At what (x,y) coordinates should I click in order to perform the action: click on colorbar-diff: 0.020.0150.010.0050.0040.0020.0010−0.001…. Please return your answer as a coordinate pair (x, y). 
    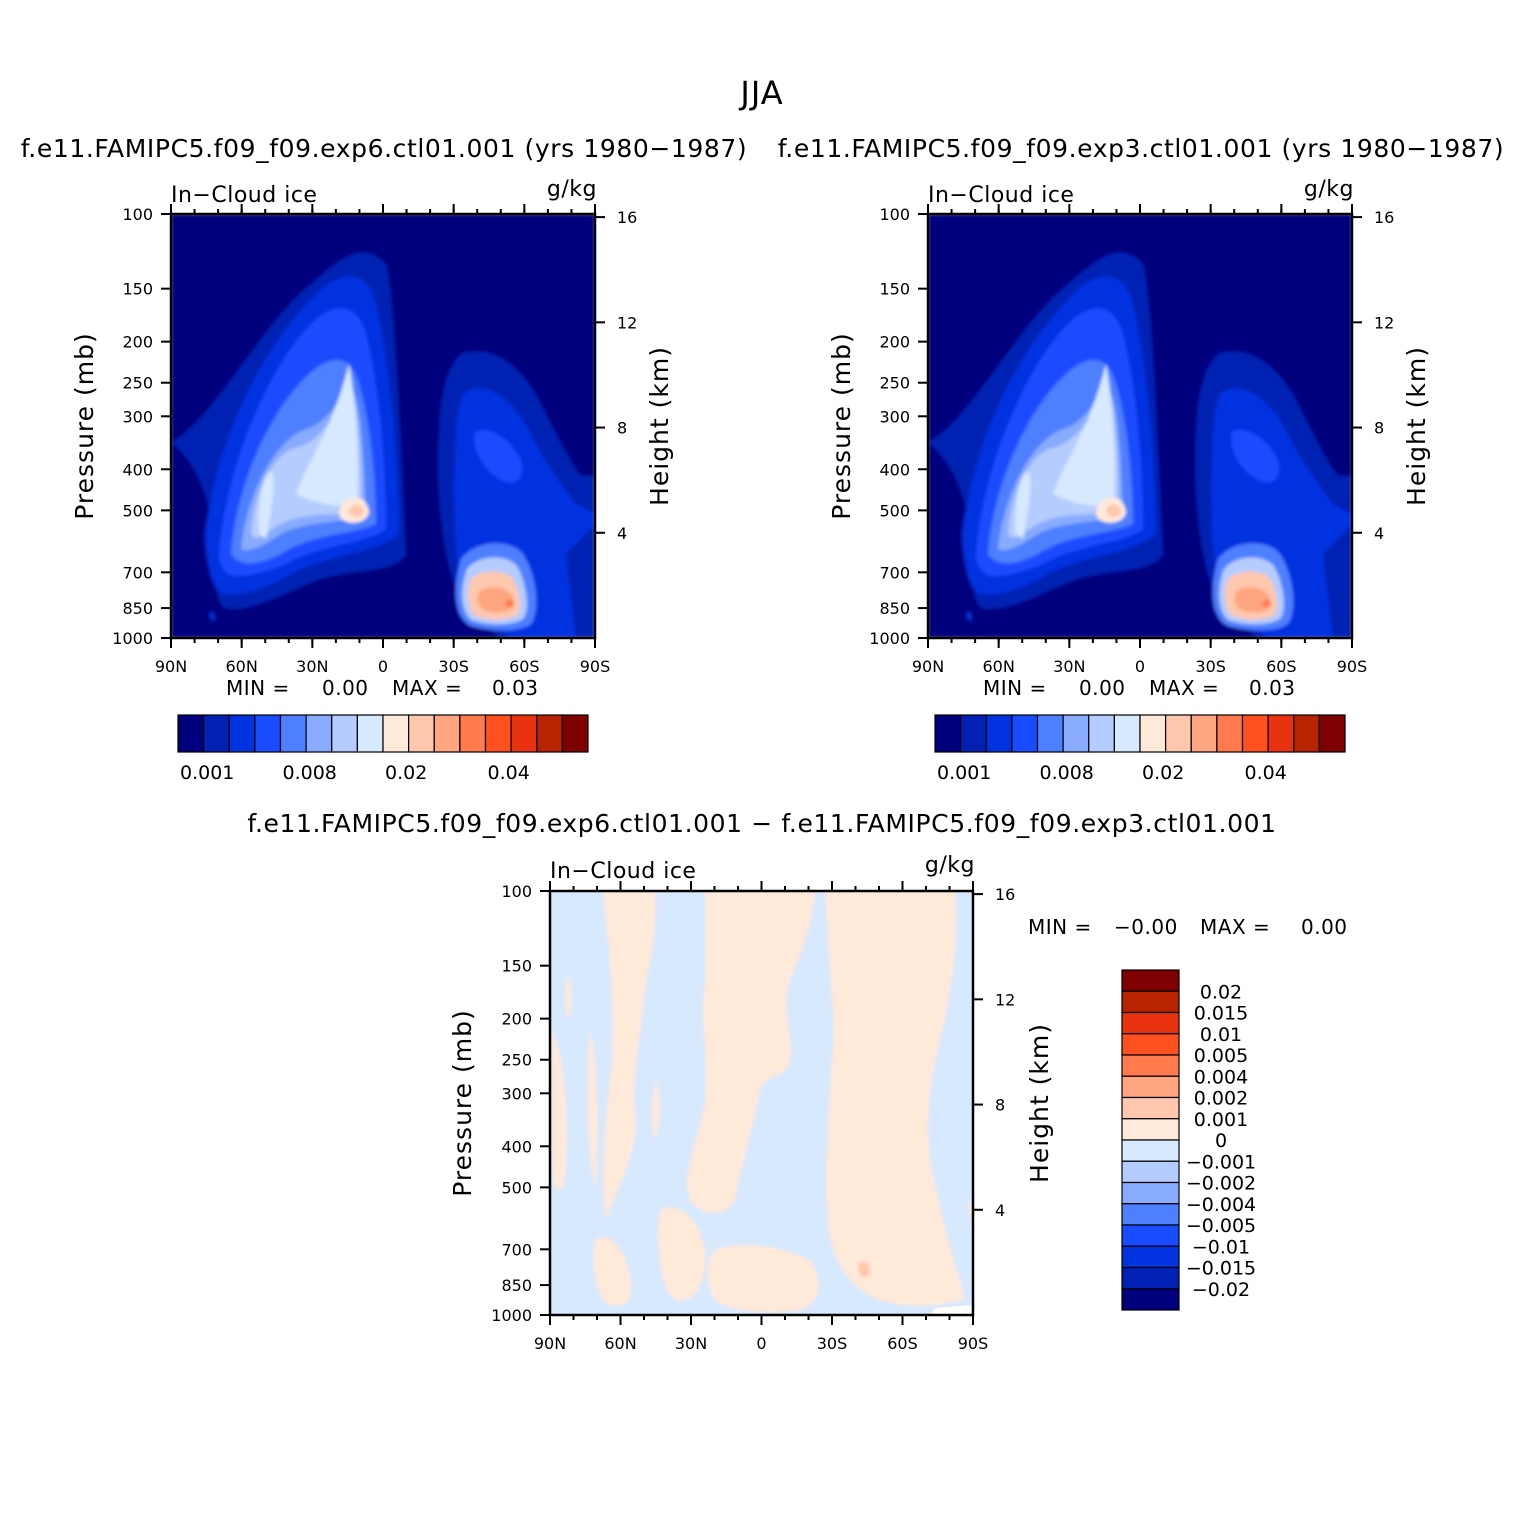
    Looking at the image, I should click on (1188, 1140).